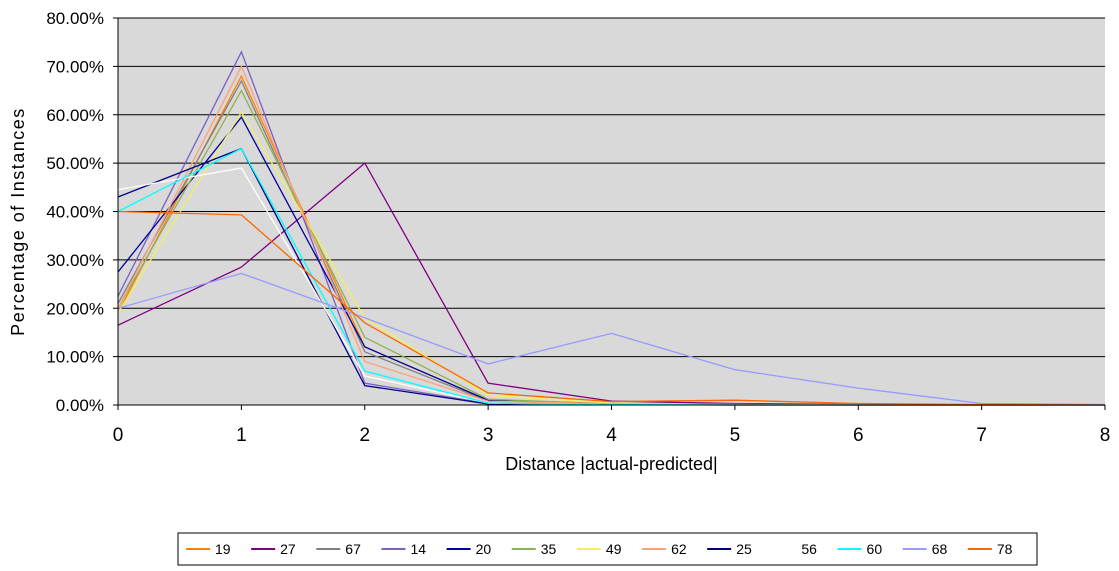 The image size is (1119, 571). Describe the element at coordinates (118, 435) in the screenshot. I see `x-tick-label: 0` at that location.